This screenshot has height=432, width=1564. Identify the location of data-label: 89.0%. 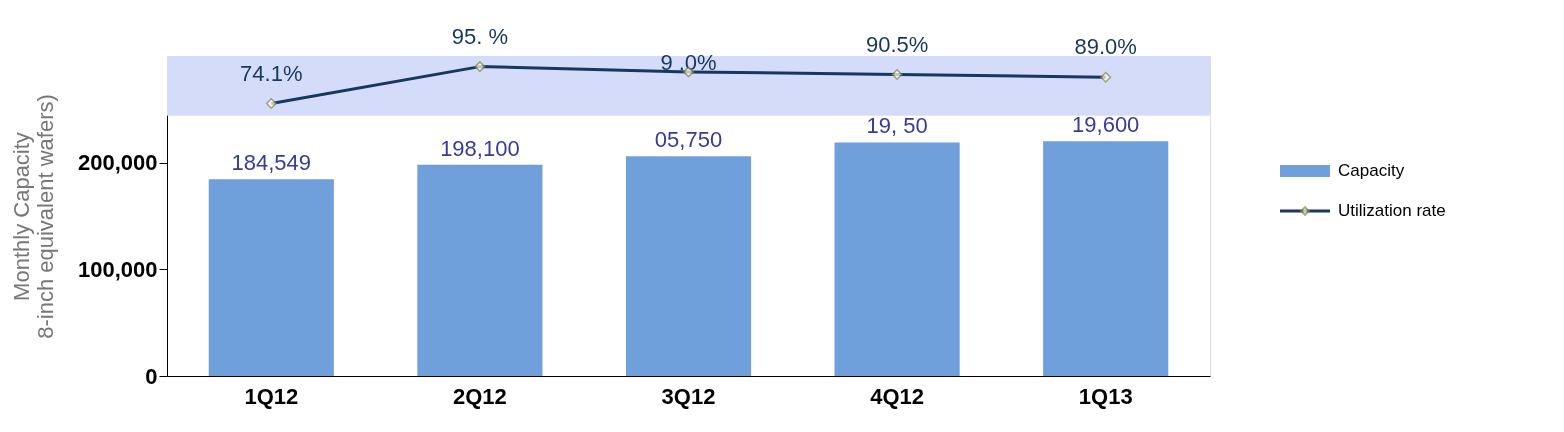
(1105, 47).